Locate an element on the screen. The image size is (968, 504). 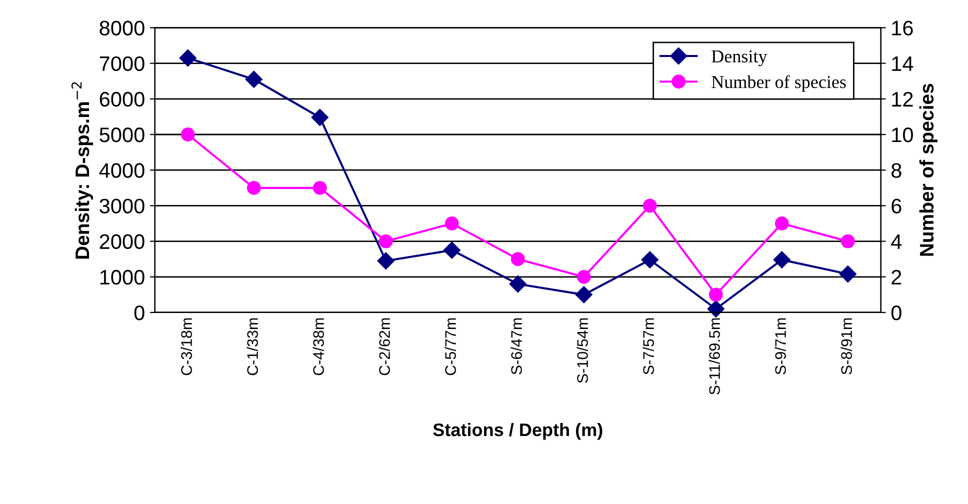
x-tick-label: S-11/69.5m is located at coordinates (714, 356).